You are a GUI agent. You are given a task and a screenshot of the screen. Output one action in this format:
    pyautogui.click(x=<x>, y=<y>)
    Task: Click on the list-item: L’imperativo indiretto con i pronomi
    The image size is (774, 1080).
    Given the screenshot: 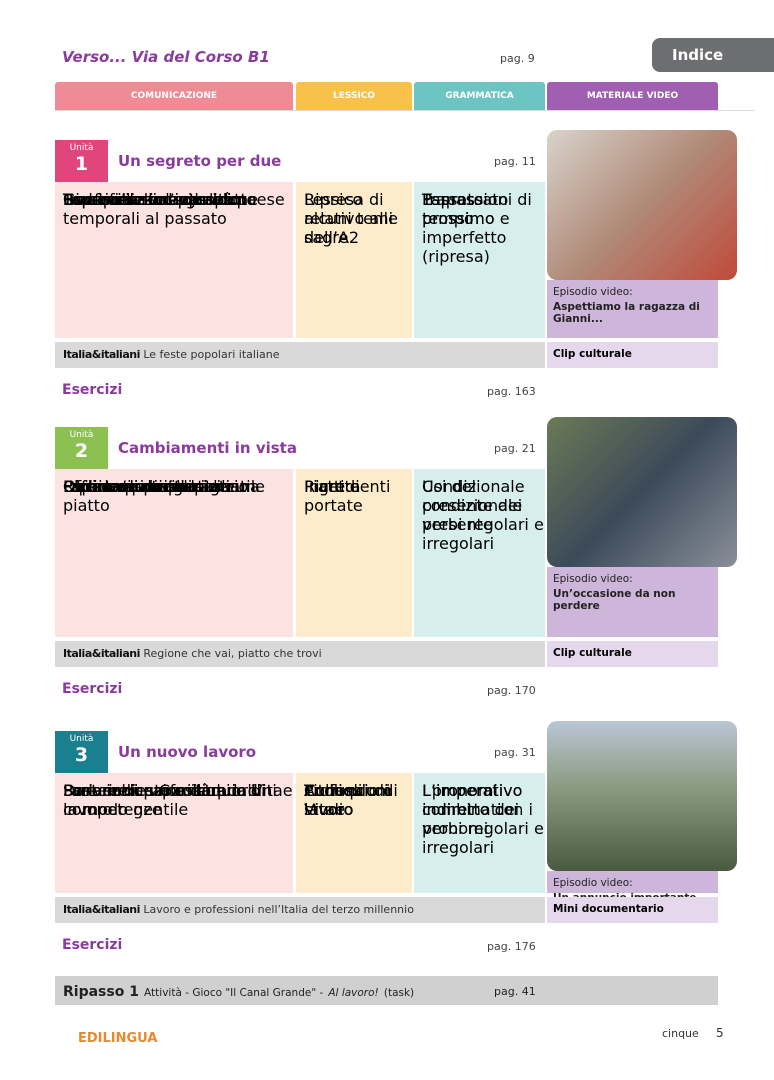 What is the action you would take?
    pyautogui.click(x=477, y=809)
    